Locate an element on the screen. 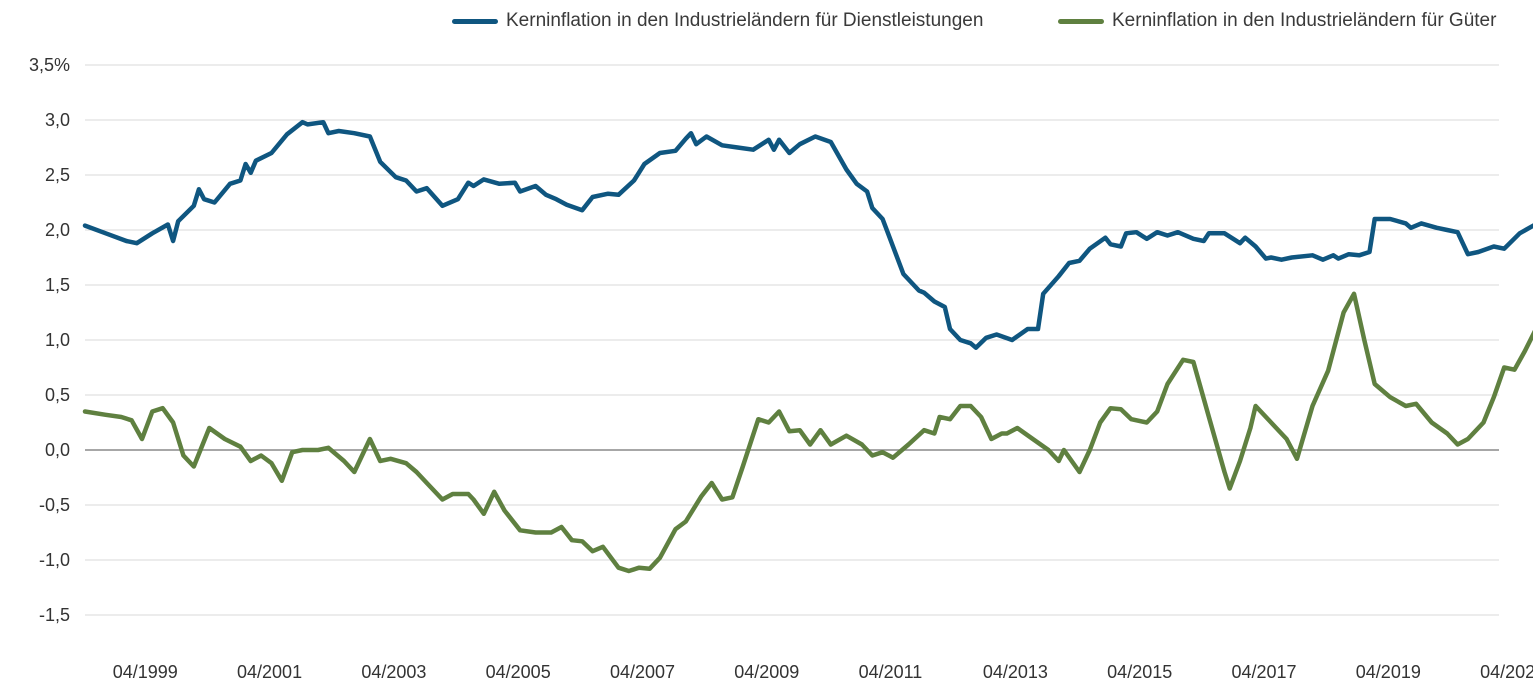 The image size is (1533, 697). y-axis-tick-labels: 3,5% 3,0 2,5 2,0 1,5 1,0 0,5 0,0 -0,5 -1,0 -1,5 is located at coordinates (49, 340).